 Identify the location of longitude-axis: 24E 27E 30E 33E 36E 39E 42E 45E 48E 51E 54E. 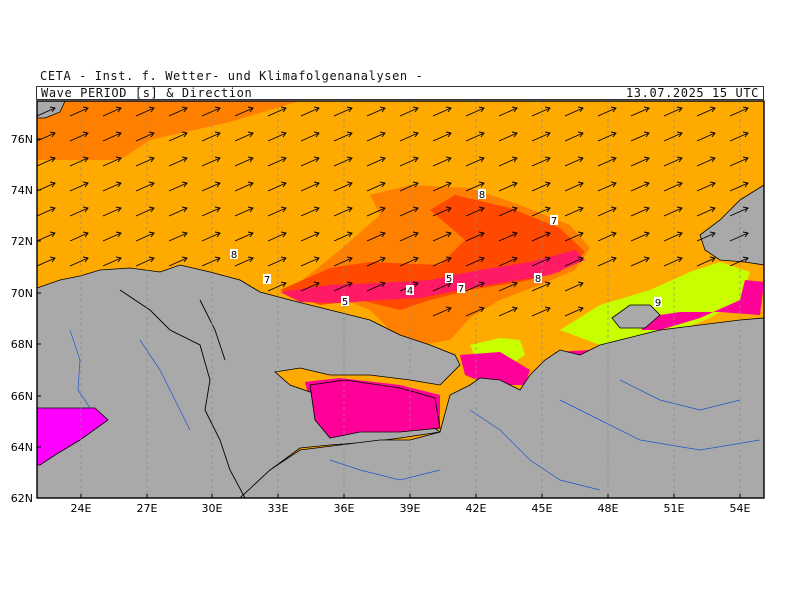
(411, 504).